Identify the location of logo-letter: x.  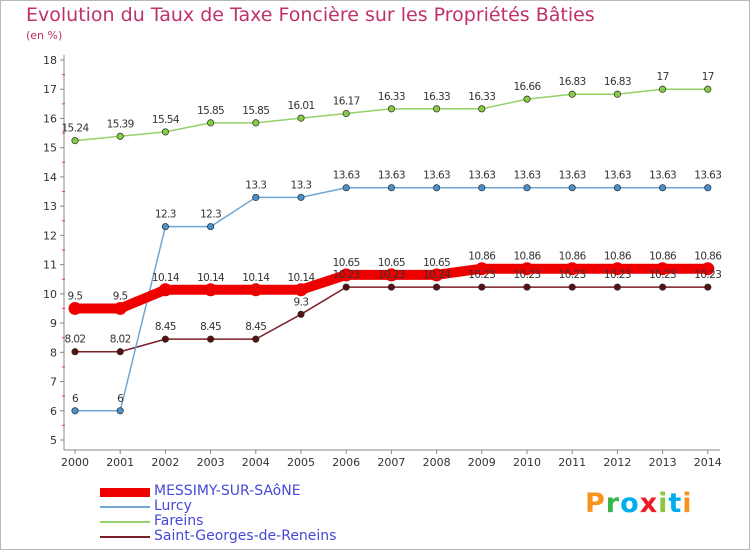
(649, 503).